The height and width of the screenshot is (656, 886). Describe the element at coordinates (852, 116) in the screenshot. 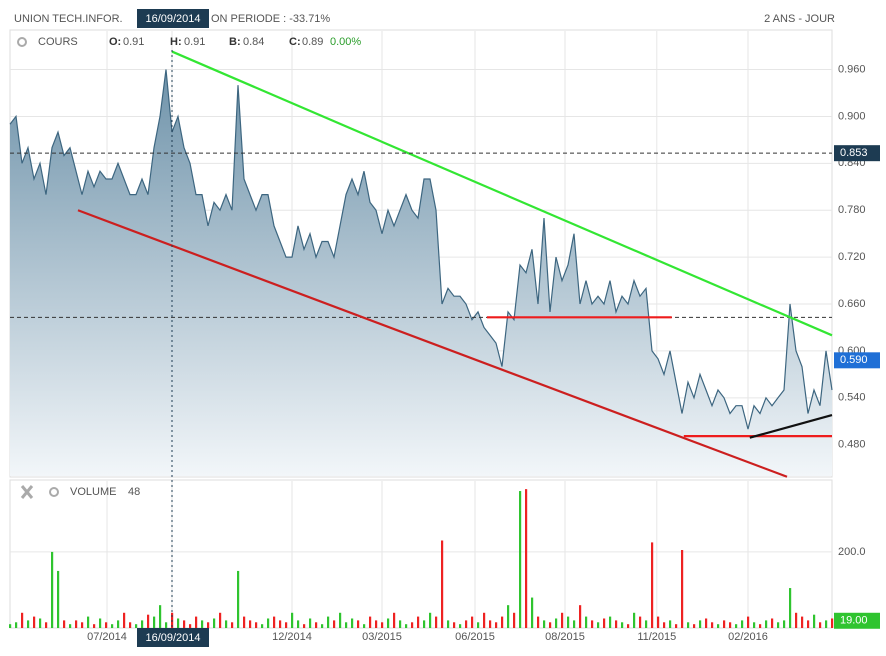

I see `y-tick-label: 0.900` at that location.